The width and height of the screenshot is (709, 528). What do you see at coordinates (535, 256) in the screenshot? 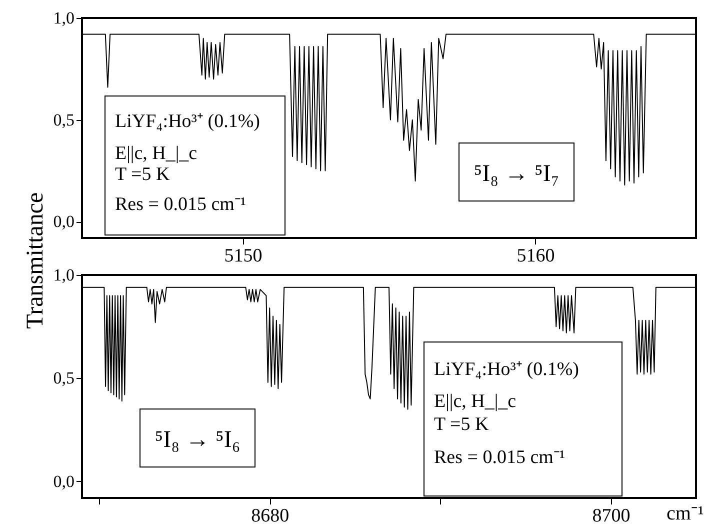
I see `x-tick-label: 5160` at bounding box center [535, 256].